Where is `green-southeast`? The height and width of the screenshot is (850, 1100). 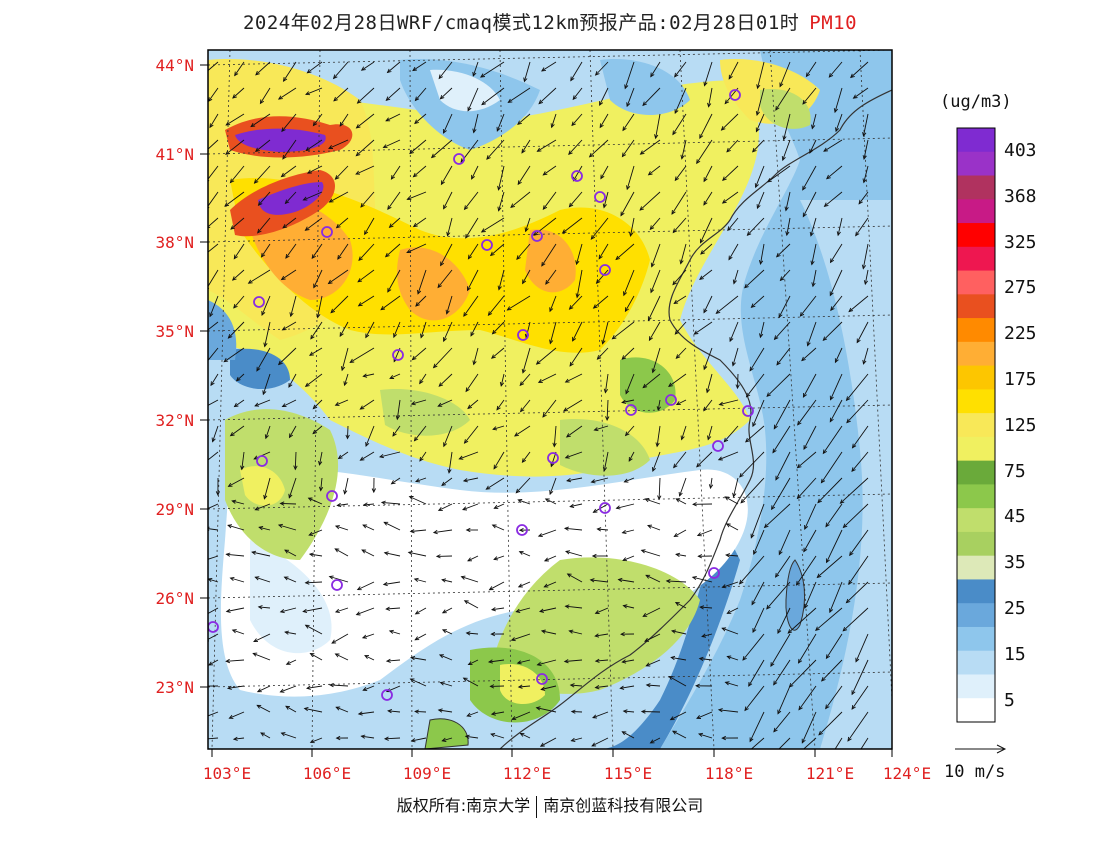 green-southeast is located at coordinates (595, 625).